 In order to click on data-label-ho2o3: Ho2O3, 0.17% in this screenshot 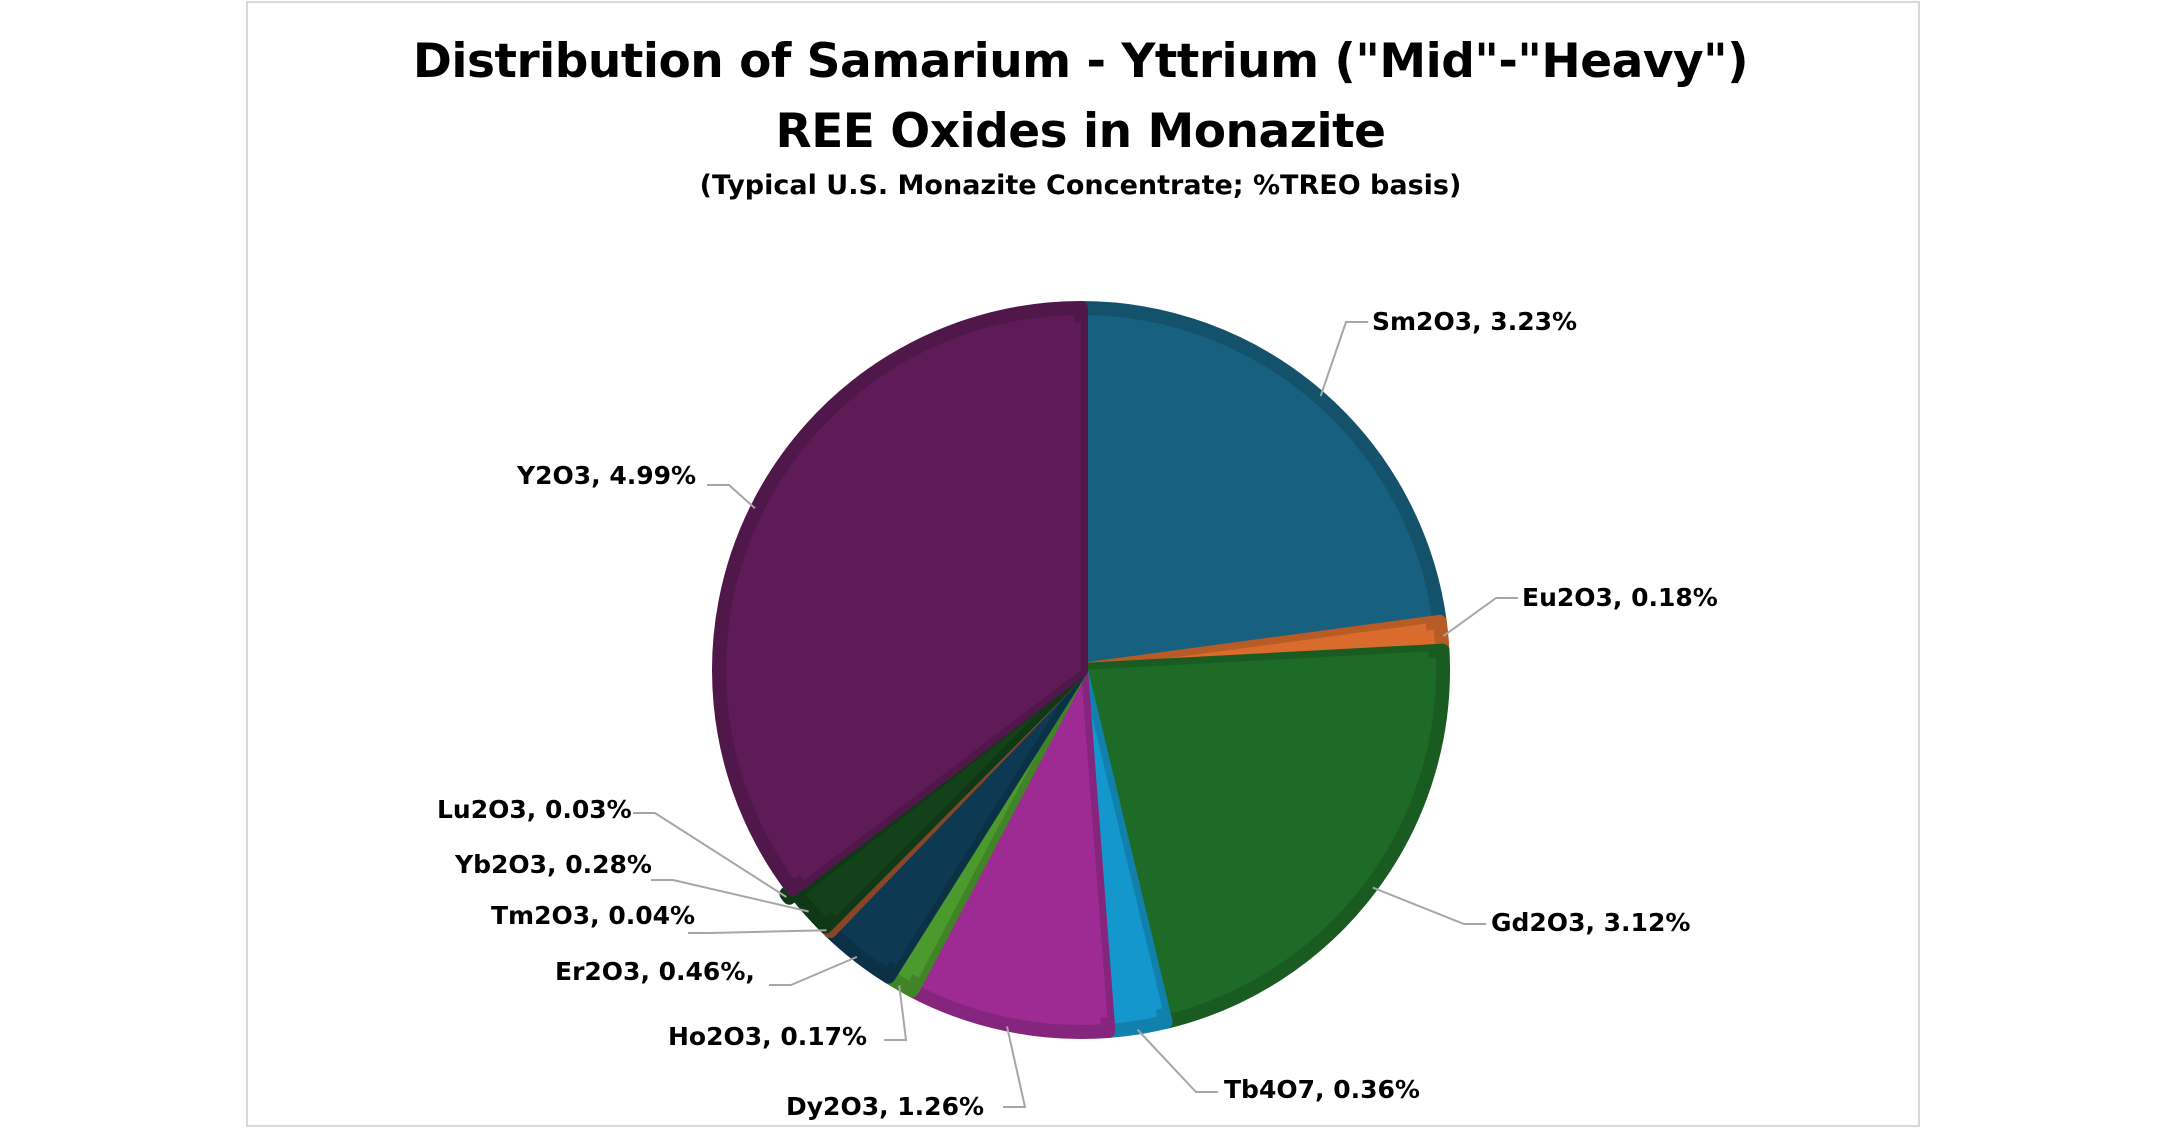, I will do `click(768, 1036)`.